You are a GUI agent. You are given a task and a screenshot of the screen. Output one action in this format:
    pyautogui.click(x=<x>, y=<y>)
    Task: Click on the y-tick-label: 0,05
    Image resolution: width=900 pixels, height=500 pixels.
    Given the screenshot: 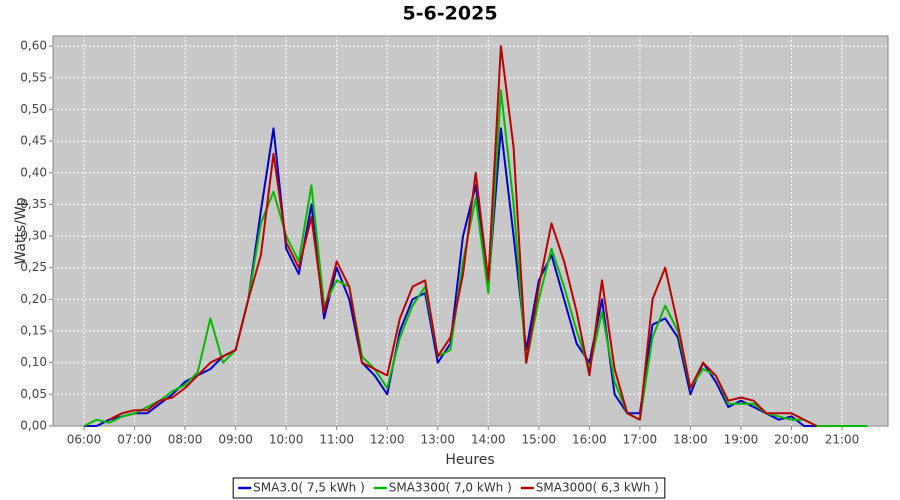 What is the action you would take?
    pyautogui.click(x=33, y=394)
    